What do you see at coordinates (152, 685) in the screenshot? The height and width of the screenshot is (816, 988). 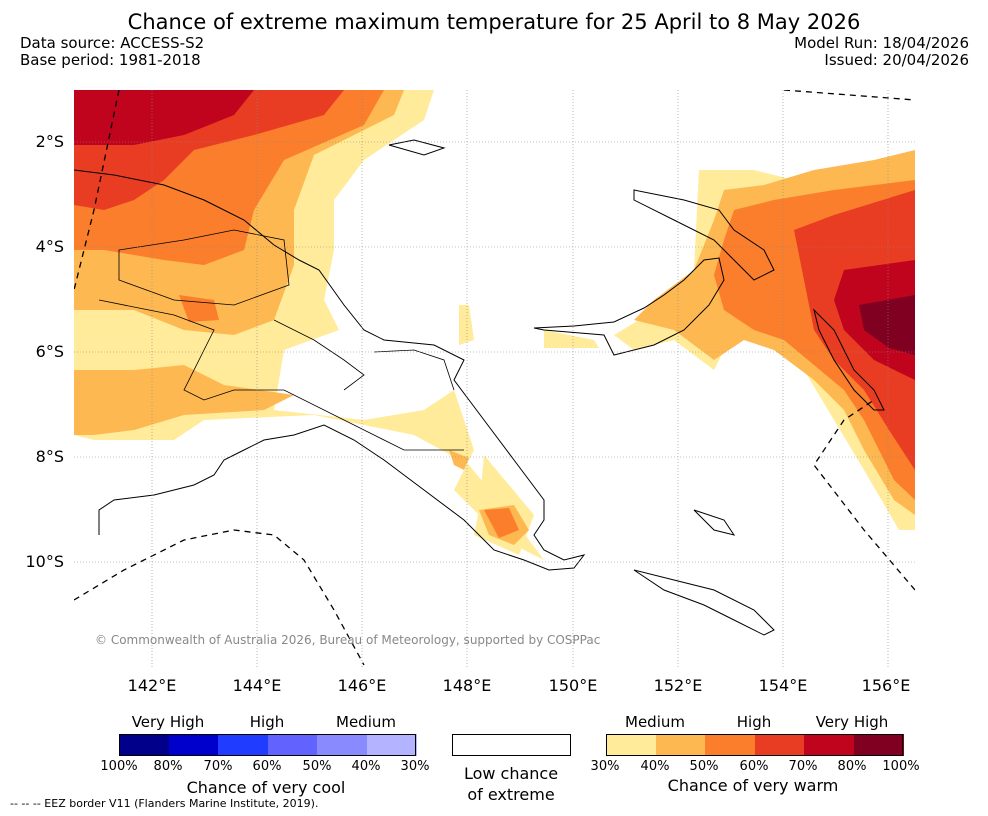 I see `lon-label: 142°E` at bounding box center [152, 685].